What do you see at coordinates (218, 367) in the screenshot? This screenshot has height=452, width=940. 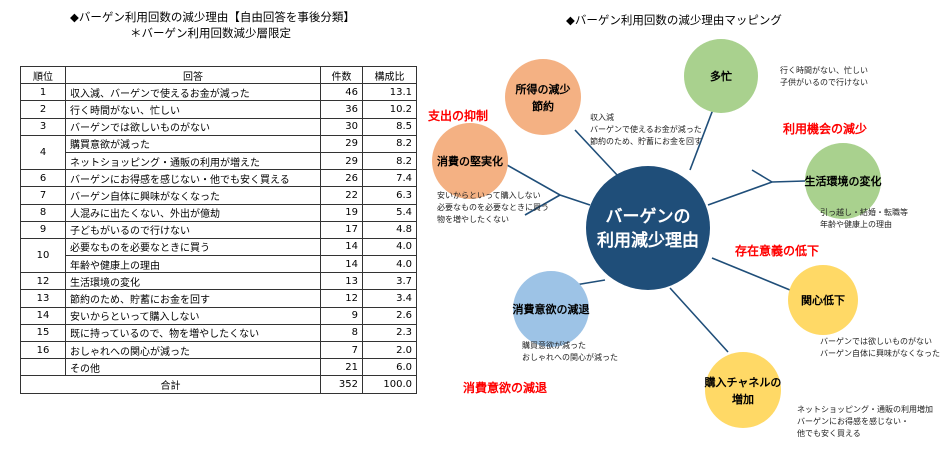 I see `table-row: その他 21 6.0` at bounding box center [218, 367].